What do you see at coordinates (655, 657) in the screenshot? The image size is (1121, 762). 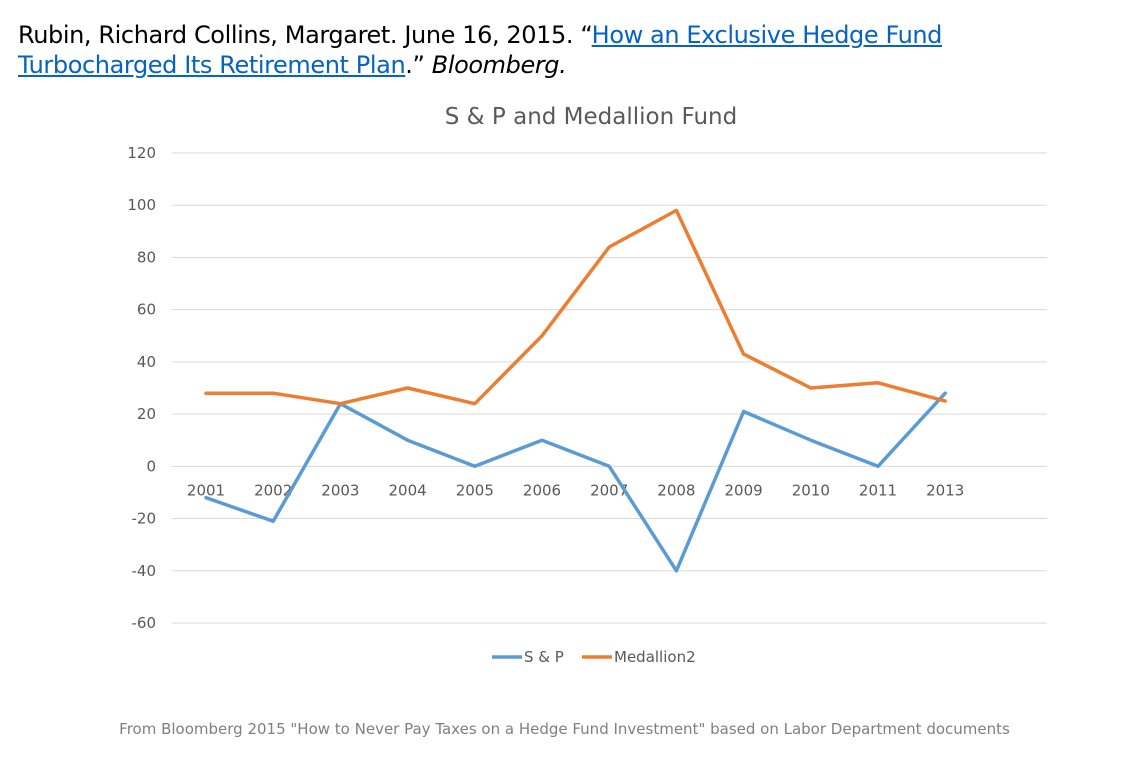 I see `legend-label-medallion2: Medallion2` at bounding box center [655, 657].